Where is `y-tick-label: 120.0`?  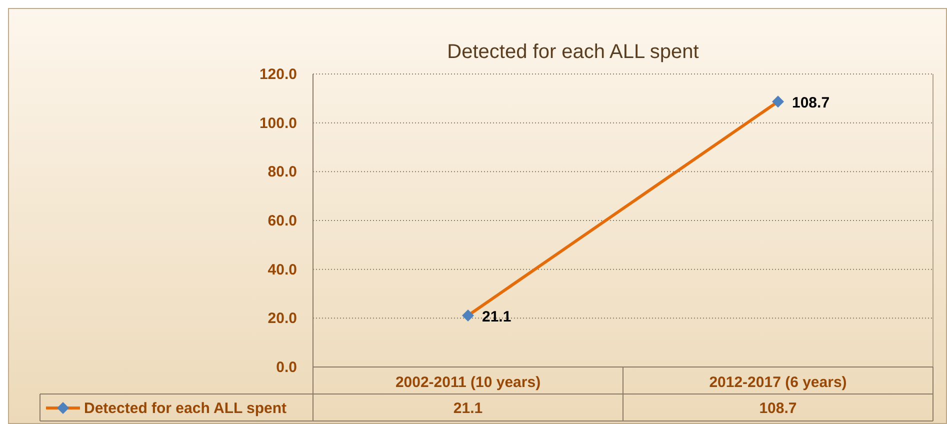
y-tick-label: 120.0 is located at coordinates (278, 74).